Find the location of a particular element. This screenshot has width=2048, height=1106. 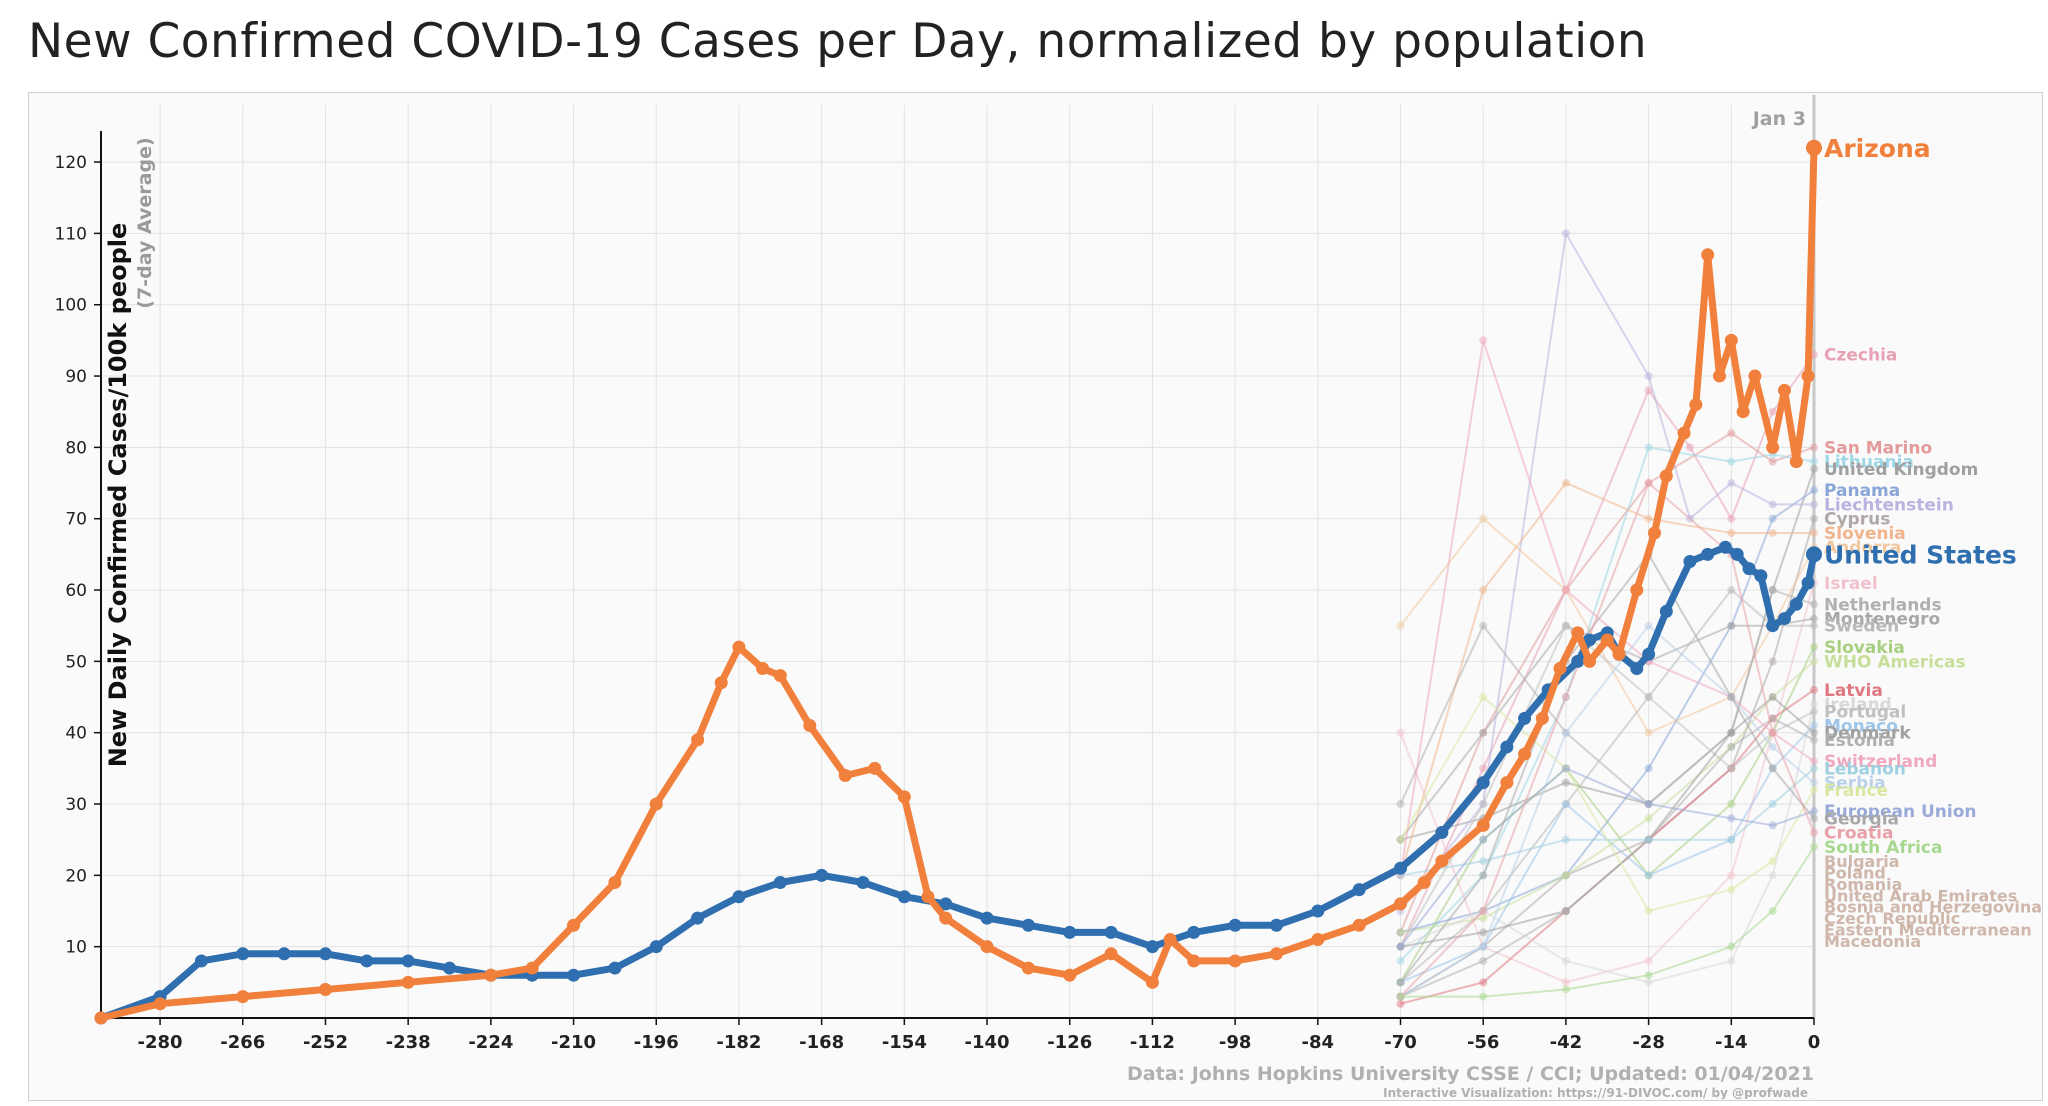

series-label: Andorra is located at coordinates (1862, 548).